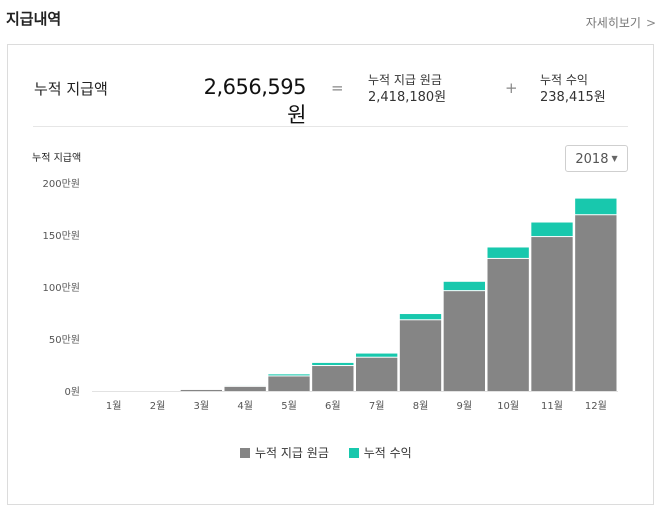  I want to click on principal-summary: 누적 지급 원금 2,418,180원, so click(407, 89).